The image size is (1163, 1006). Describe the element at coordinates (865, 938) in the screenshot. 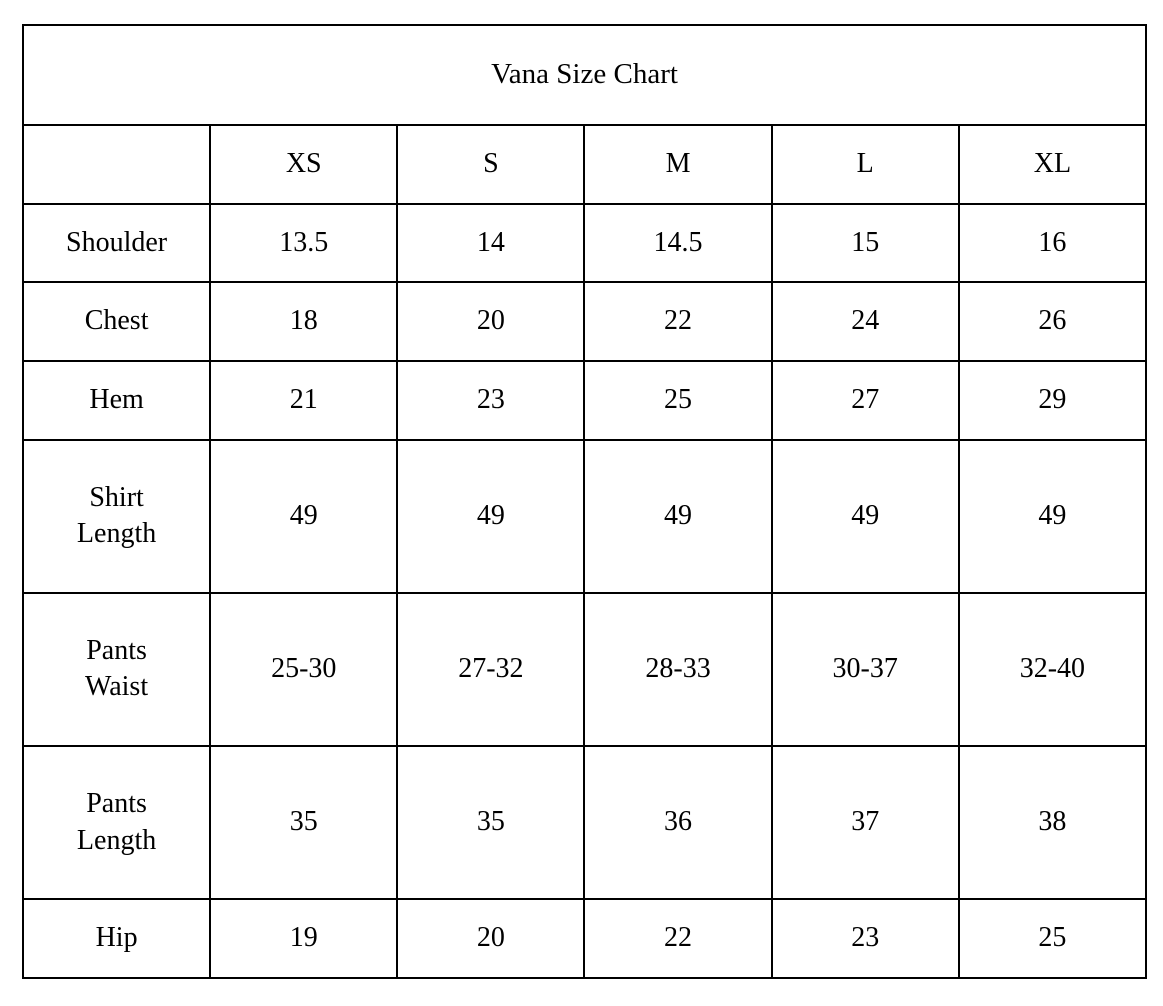

I see `cell-hip-l: 23` at that location.